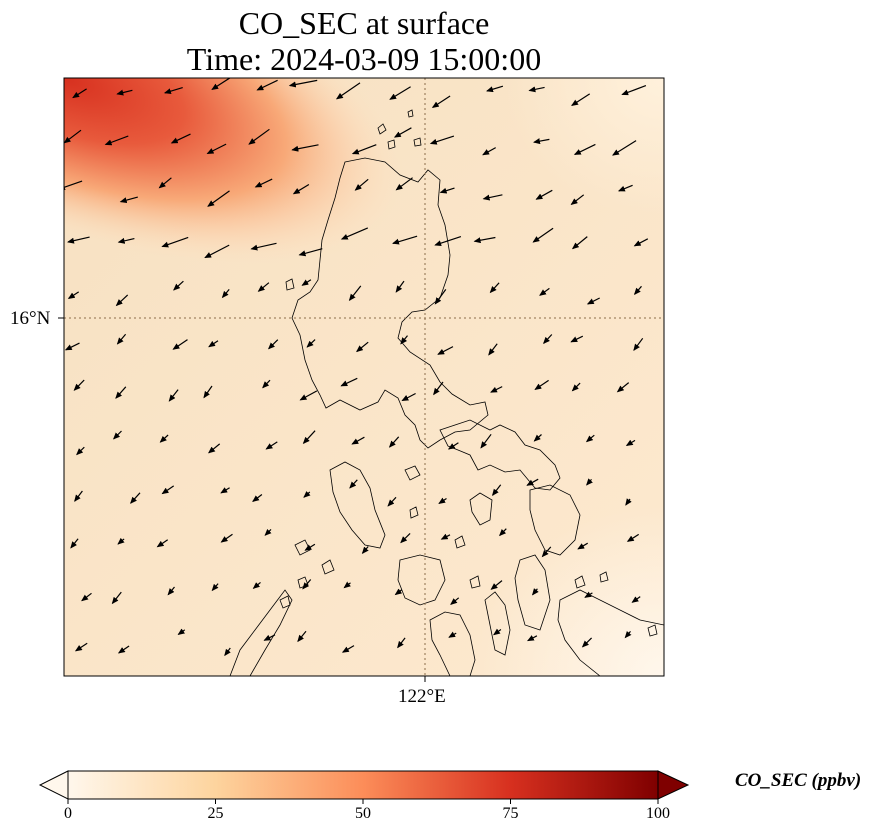 Image resolution: width=883 pixels, height=836 pixels. What do you see at coordinates (510, 813) in the screenshot?
I see `colorbar-tick-label: 75` at bounding box center [510, 813].